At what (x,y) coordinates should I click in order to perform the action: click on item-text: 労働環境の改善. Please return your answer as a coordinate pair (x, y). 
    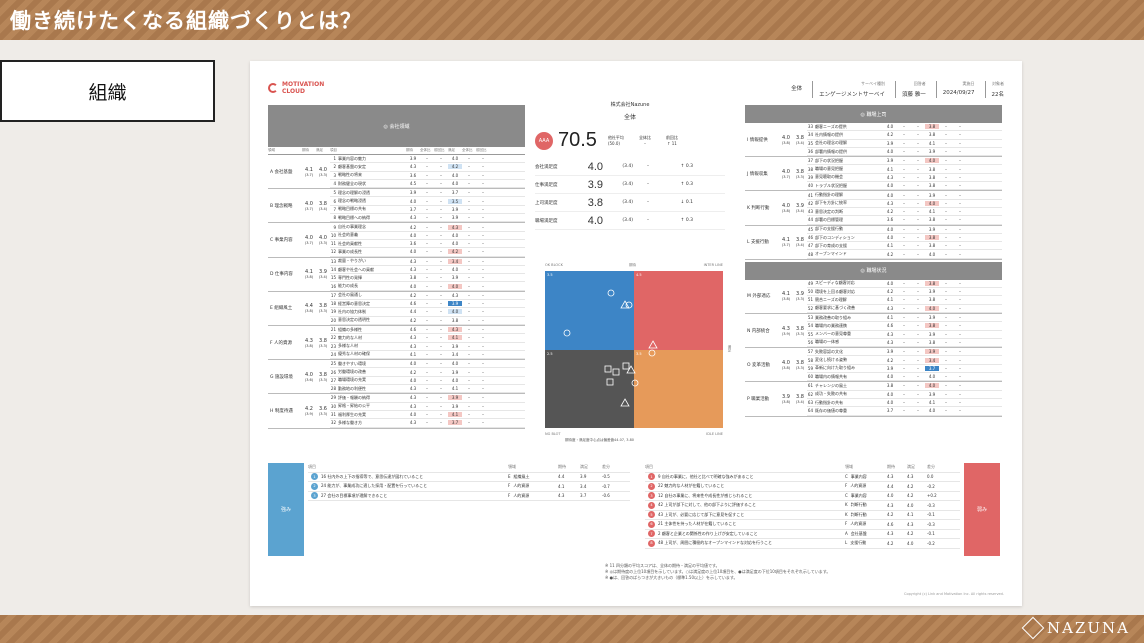
    Looking at the image, I should click on (352, 372).